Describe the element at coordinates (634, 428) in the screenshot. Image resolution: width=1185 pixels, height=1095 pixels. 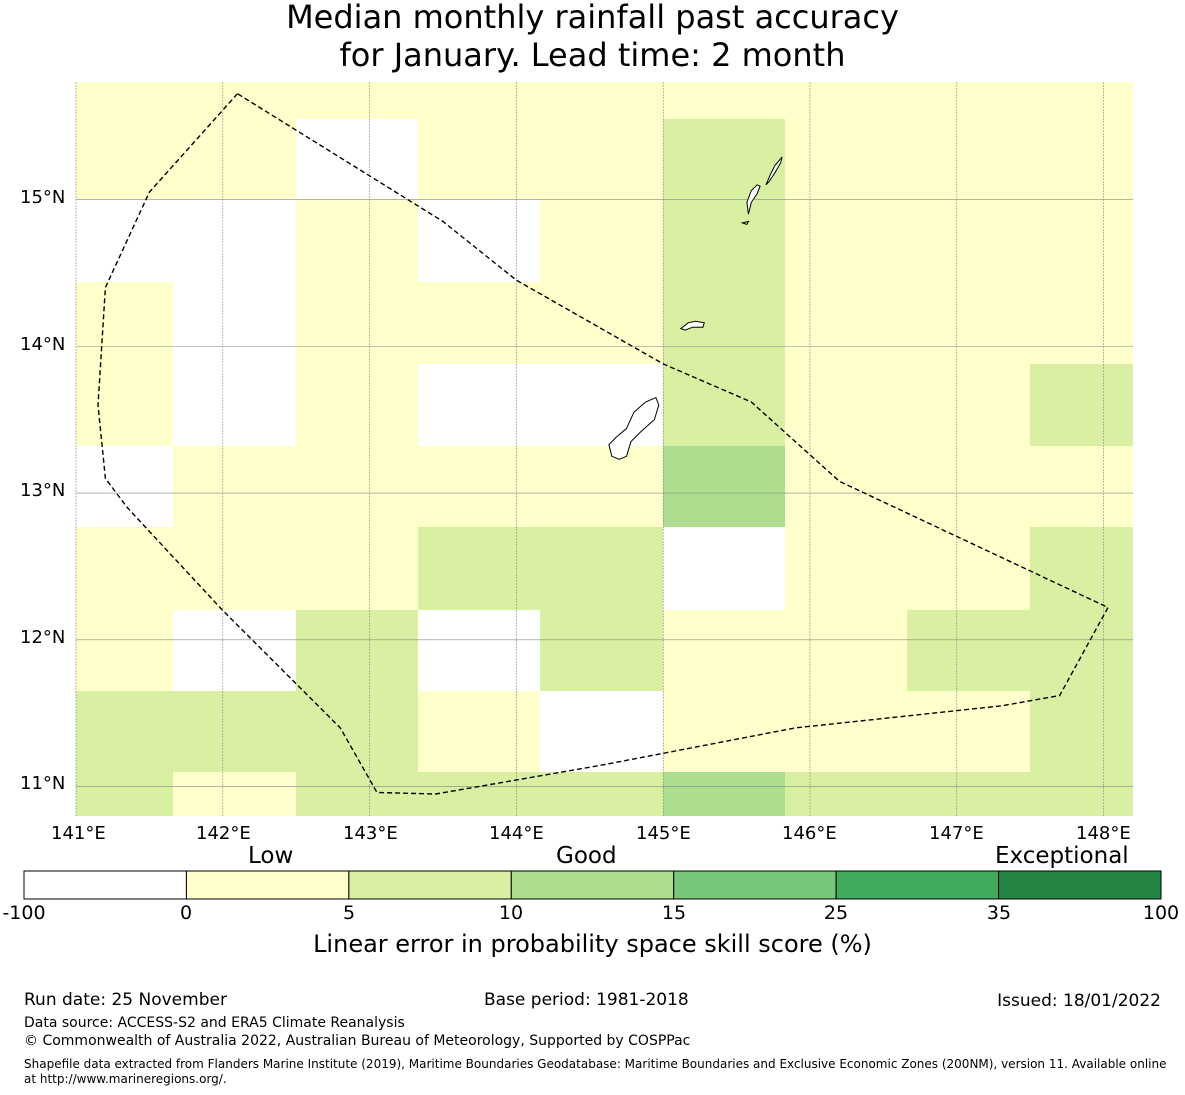
I see `island-guam` at that location.